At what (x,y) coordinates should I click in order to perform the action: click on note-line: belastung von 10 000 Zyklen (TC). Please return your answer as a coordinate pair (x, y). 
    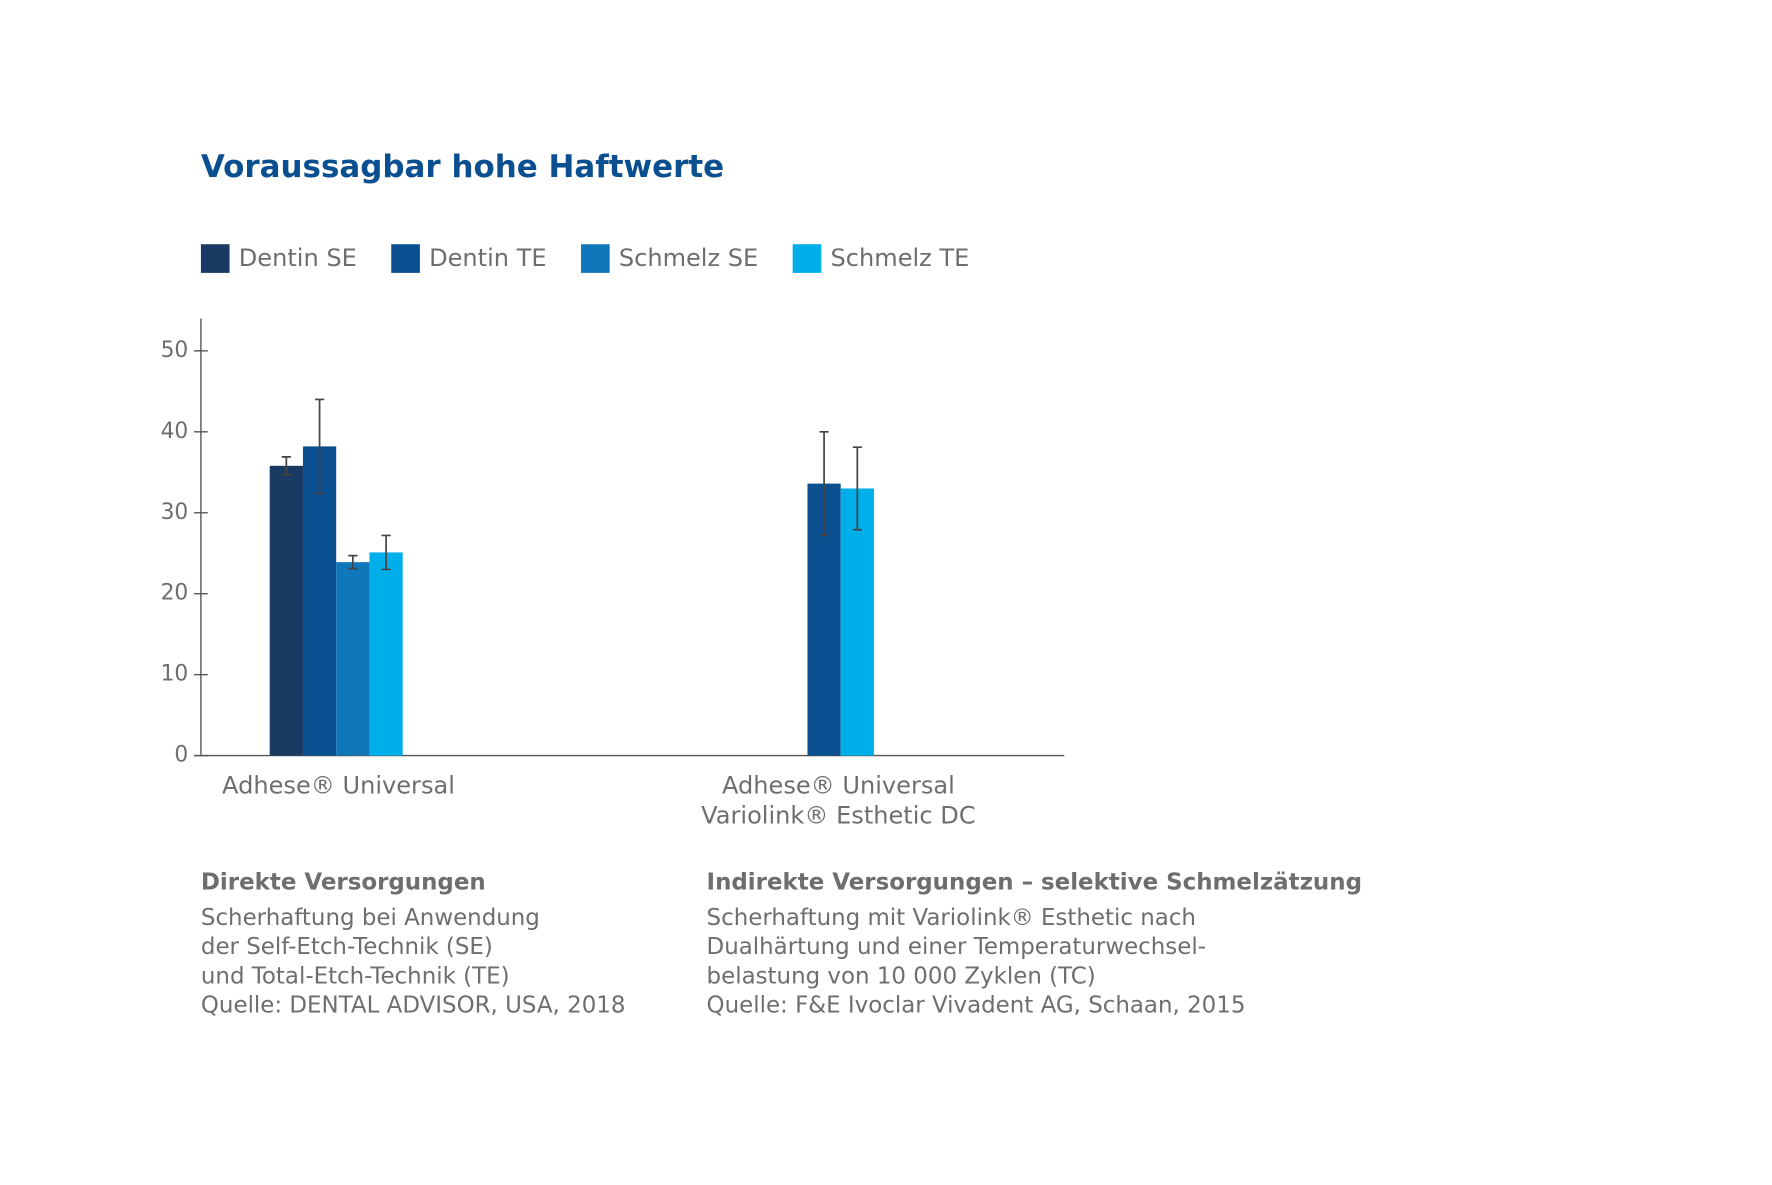
    Looking at the image, I should click on (901, 976).